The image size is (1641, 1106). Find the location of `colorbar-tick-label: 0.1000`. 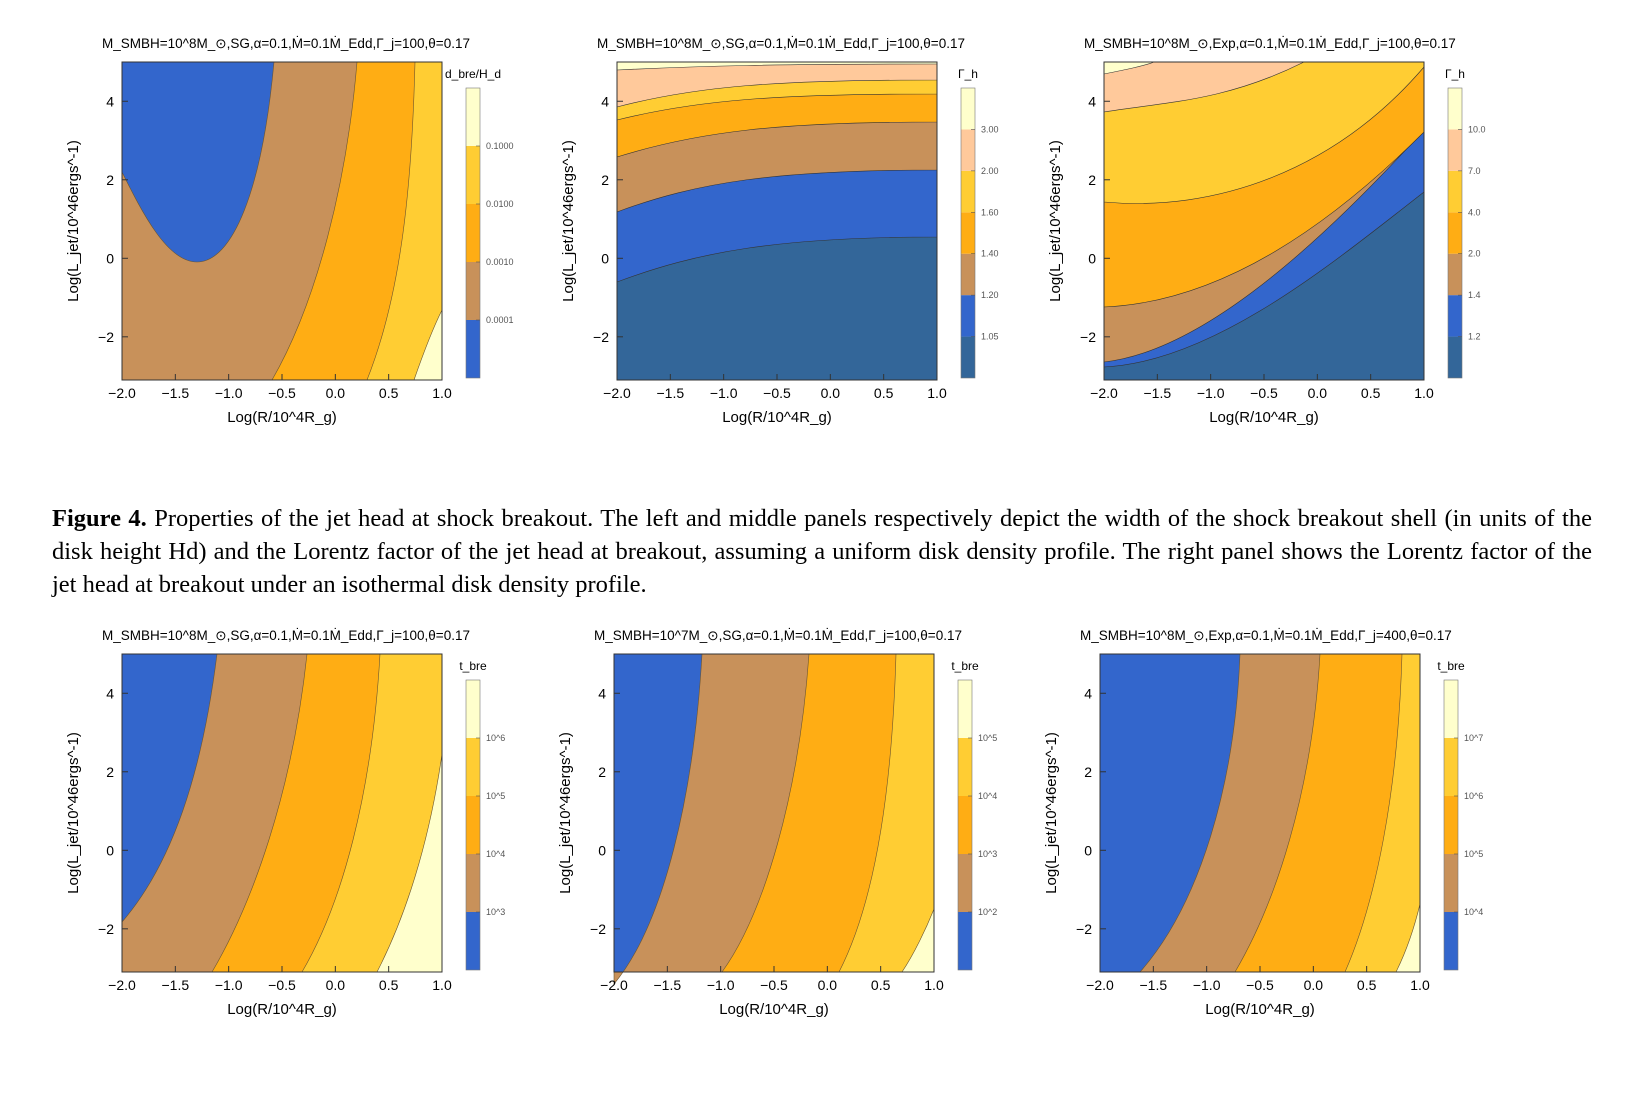

colorbar-tick-label: 0.1000 is located at coordinates (500, 146).